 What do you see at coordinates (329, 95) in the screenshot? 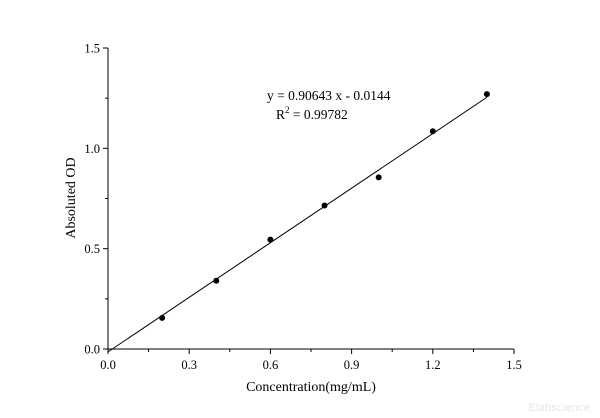
I see `equation-label: y = 0.90643 x - 0.0144` at bounding box center [329, 95].